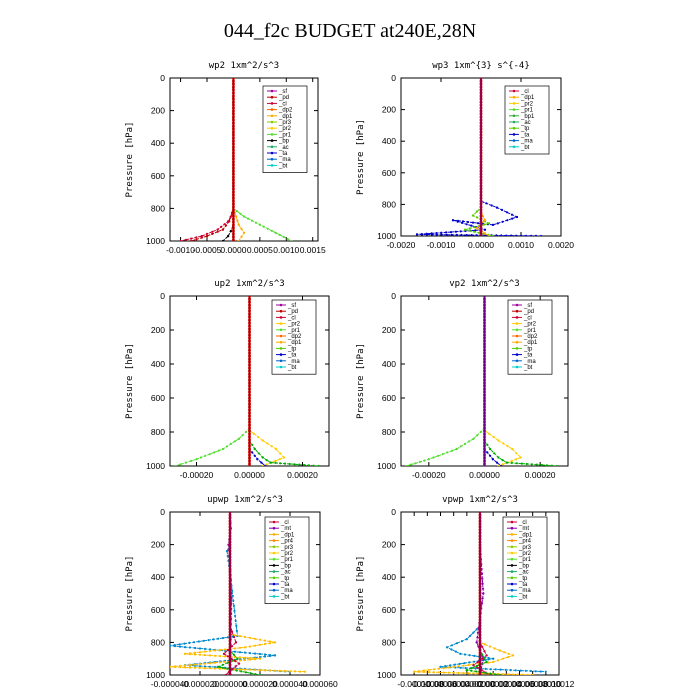 This screenshot has width=700, height=700. I want to click on page-title: 044_f2c BUDGET at240E,28N, so click(350, 31).